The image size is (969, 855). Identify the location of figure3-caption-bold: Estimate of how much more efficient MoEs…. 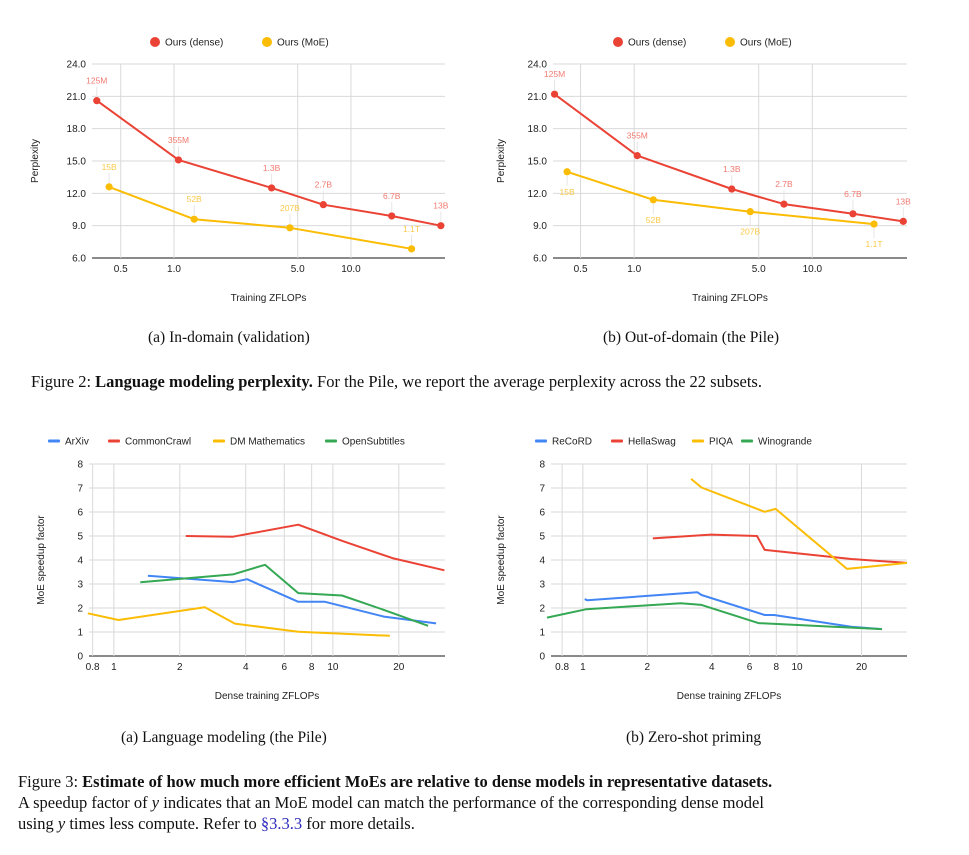
(427, 781).